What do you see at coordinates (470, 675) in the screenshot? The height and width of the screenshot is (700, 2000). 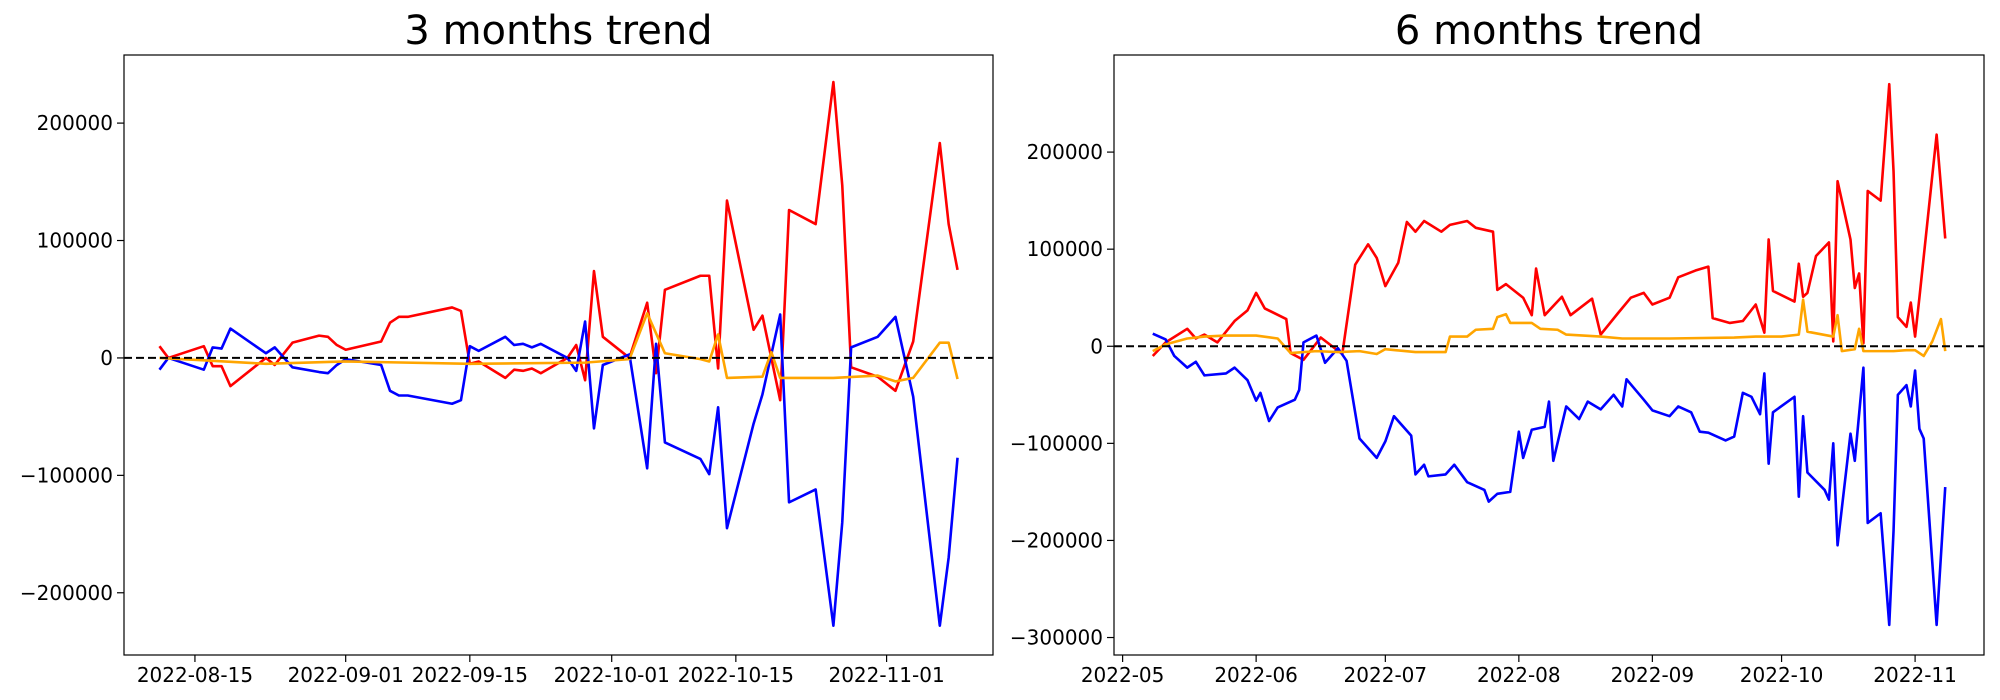 I see `x-tick-label: 2022-09-15` at bounding box center [470, 675].